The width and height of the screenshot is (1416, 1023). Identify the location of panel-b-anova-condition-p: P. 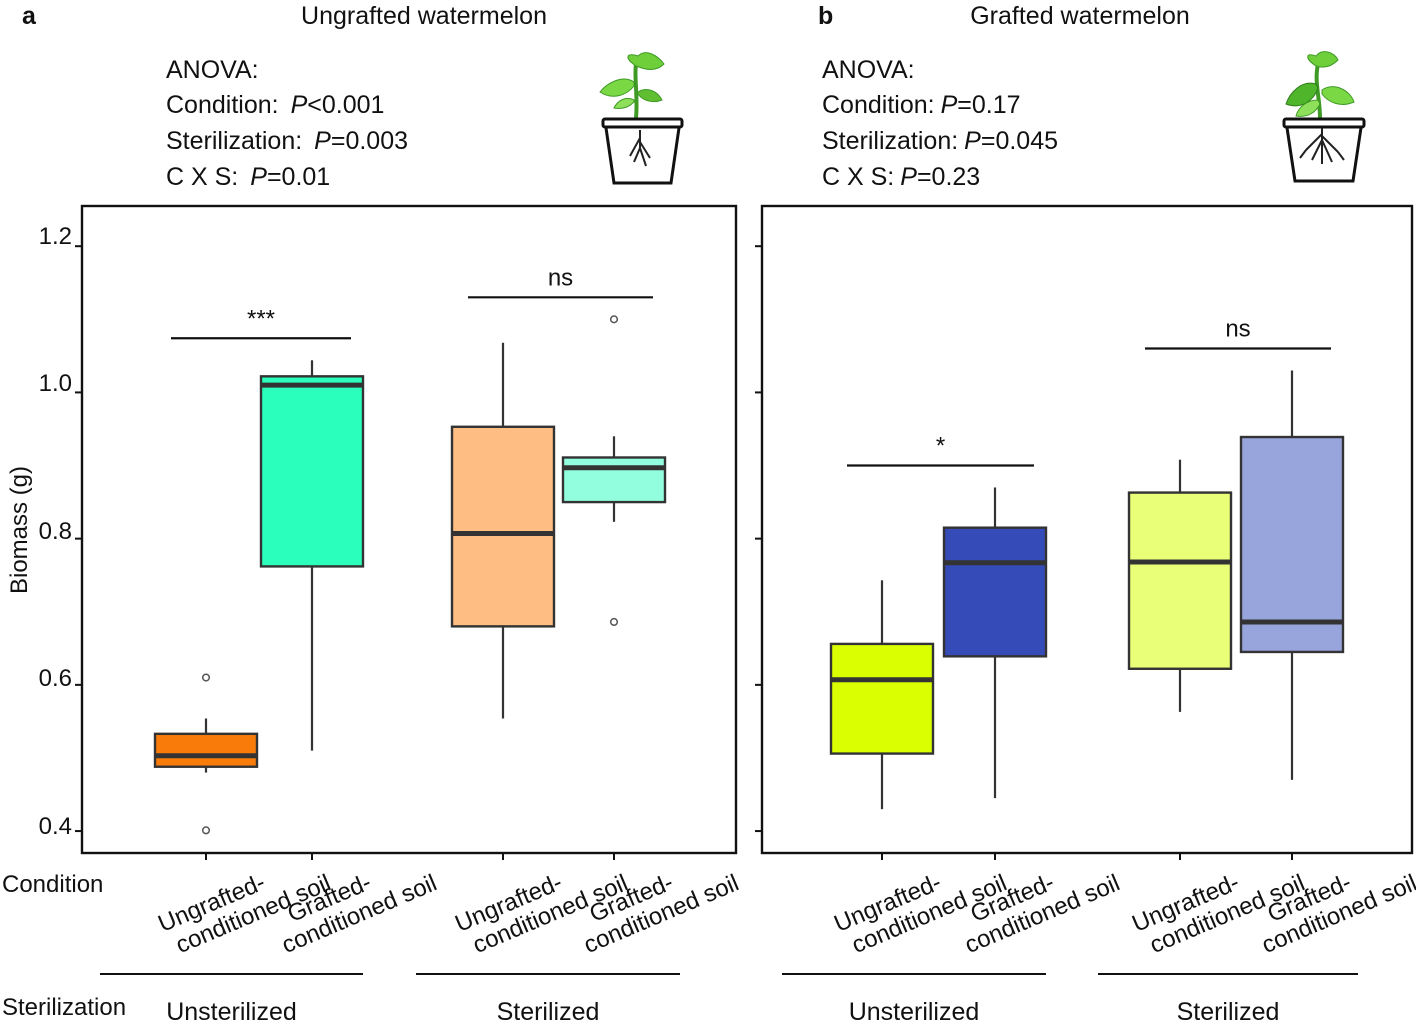
(949, 105).